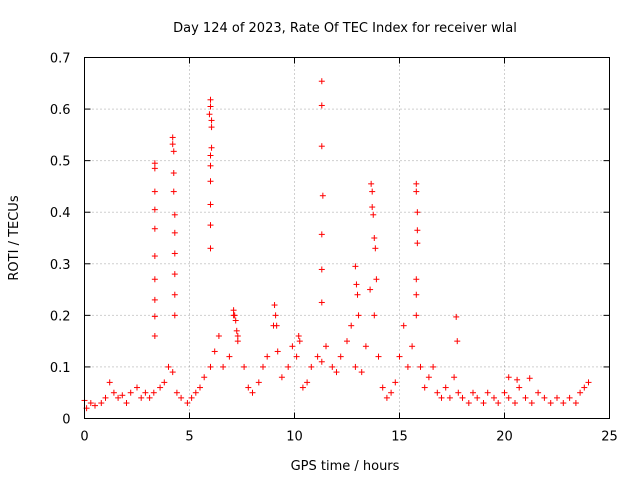  I want to click on y-tick-label: 0.1, so click(60, 368).